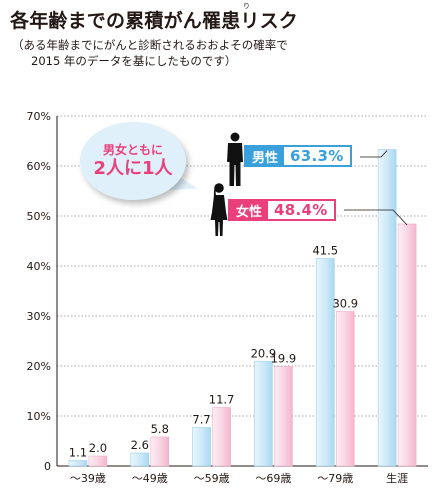 Image resolution: width=446 pixels, height=497 pixels. I want to click on male-leader-line, so click(374, 154).